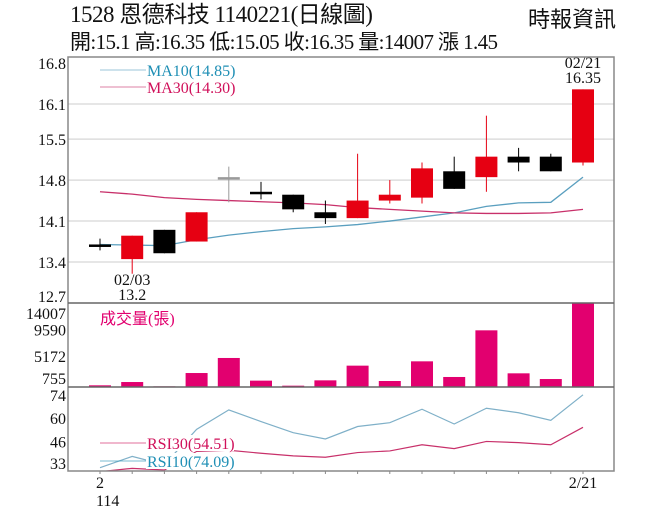  I want to click on price-tick-label: 13.4, so click(52, 263).